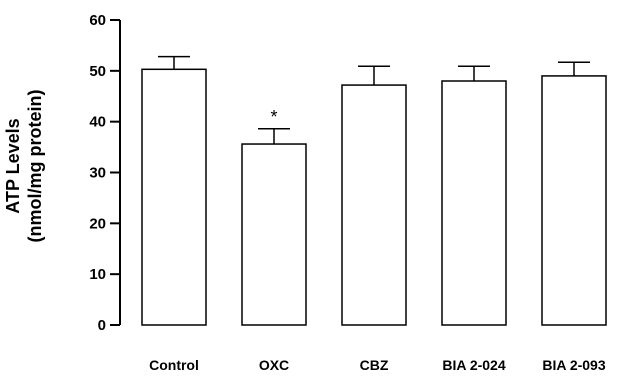  I want to click on y-tick-label: 40, so click(97, 122).